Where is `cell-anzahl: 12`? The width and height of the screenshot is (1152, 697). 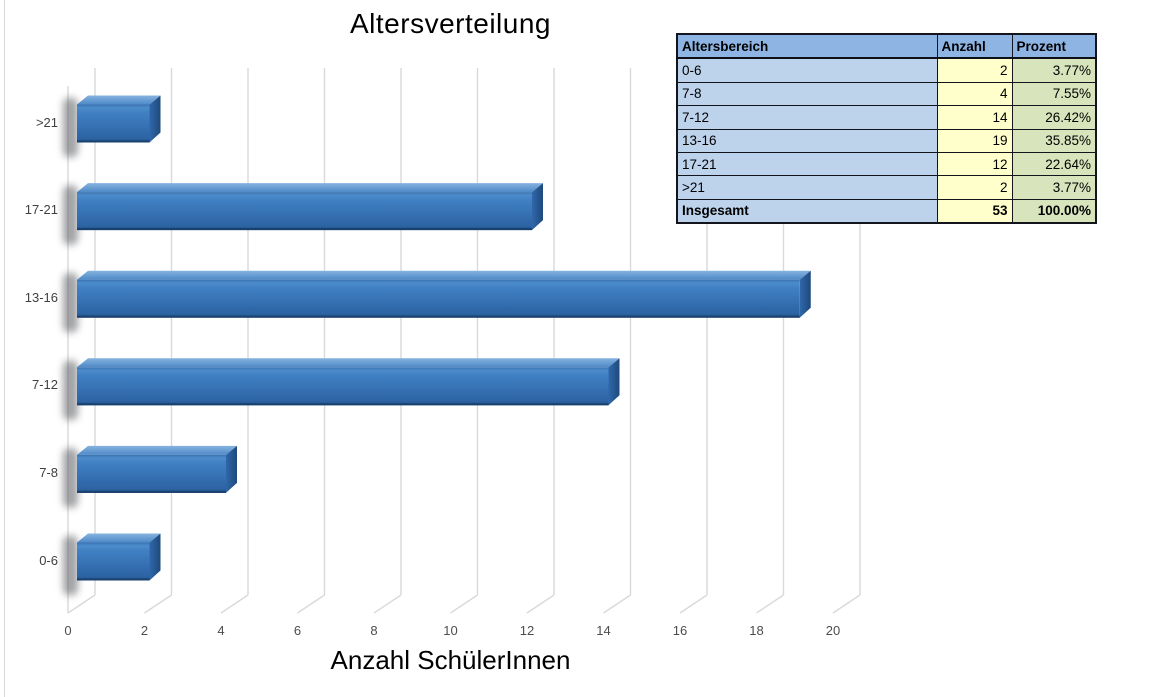 cell-anzahl: 12 is located at coordinates (974, 164).